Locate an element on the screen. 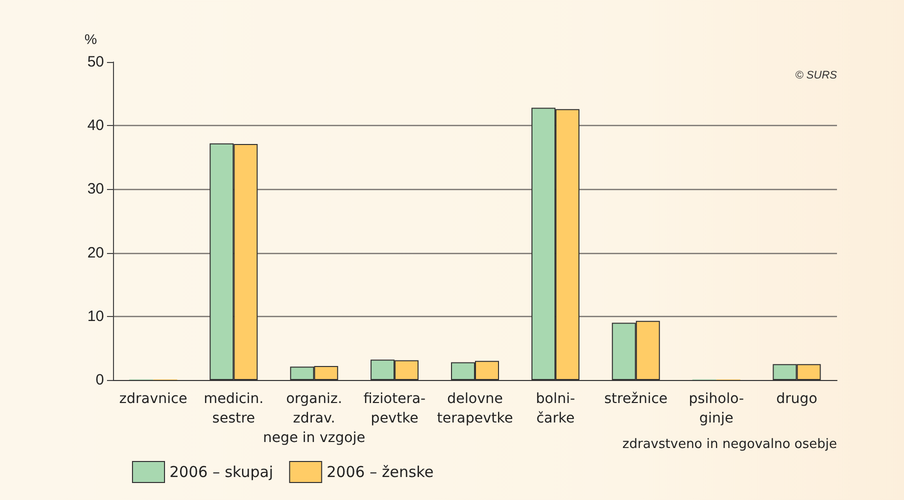 This screenshot has width=904, height=500. x-tick-label: strežnice is located at coordinates (636, 398).